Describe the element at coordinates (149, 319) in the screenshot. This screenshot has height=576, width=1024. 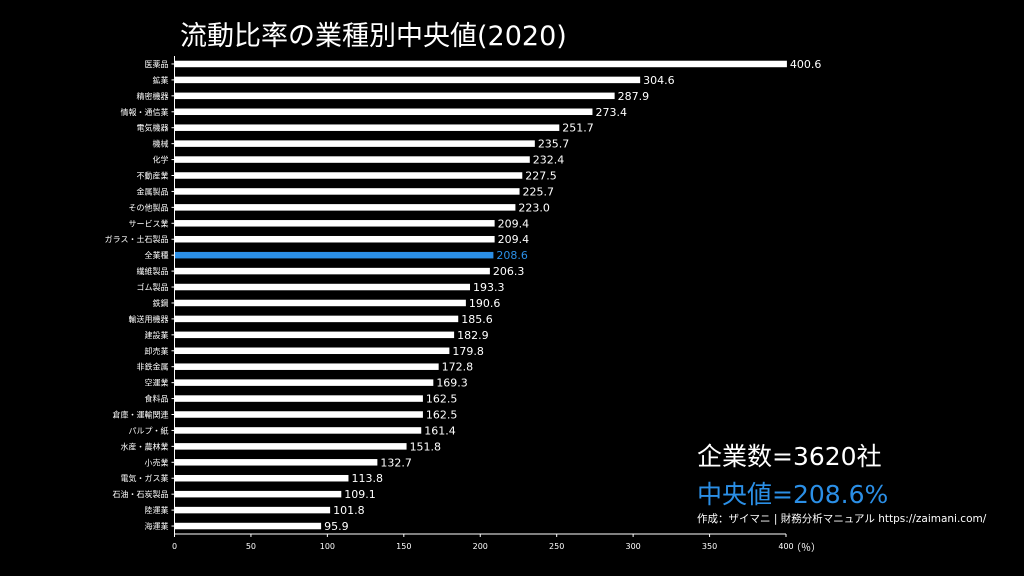
I see `category-label-16: 輸送用機器` at that location.